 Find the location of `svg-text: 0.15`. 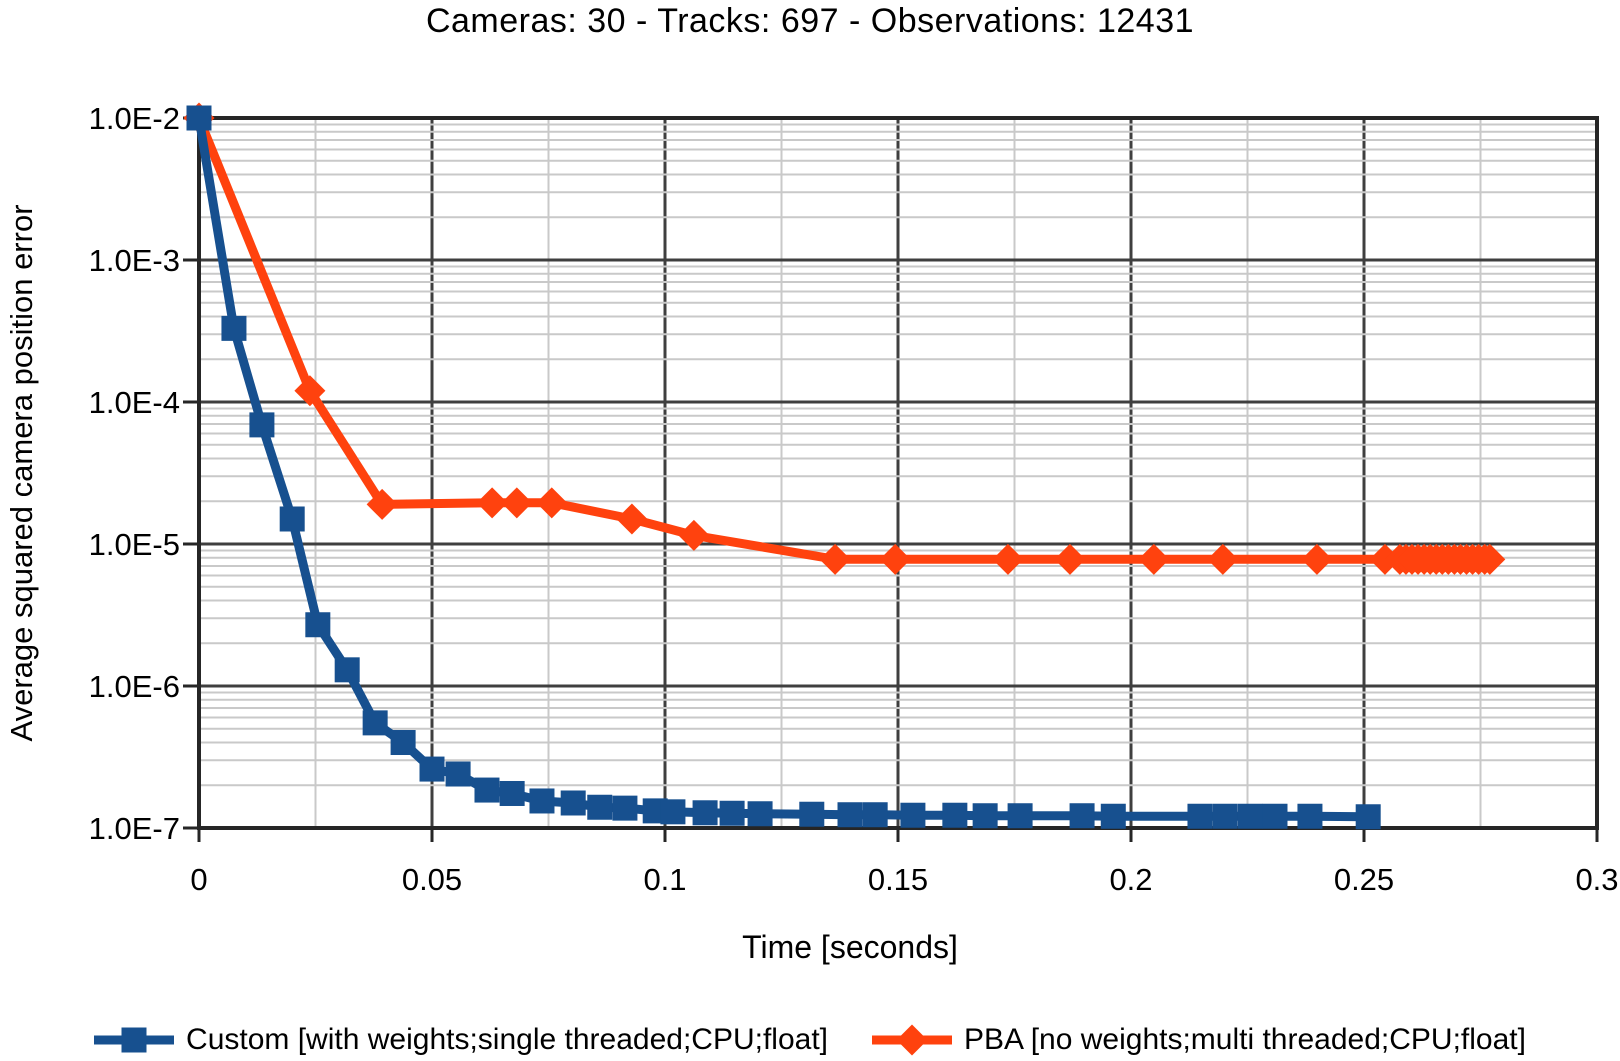

svg-text: 0.15 is located at coordinates (898, 879).